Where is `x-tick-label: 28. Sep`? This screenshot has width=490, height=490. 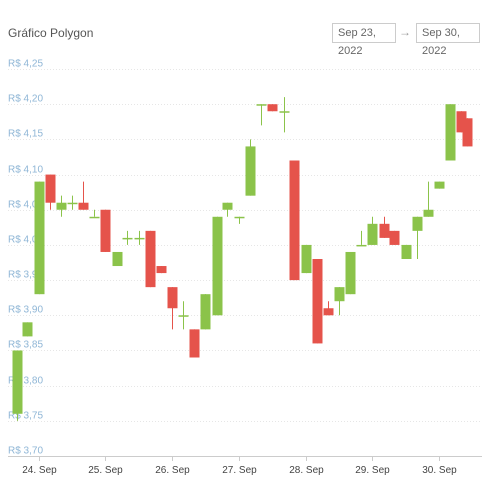 x-tick-label: 28. Sep is located at coordinates (306, 470).